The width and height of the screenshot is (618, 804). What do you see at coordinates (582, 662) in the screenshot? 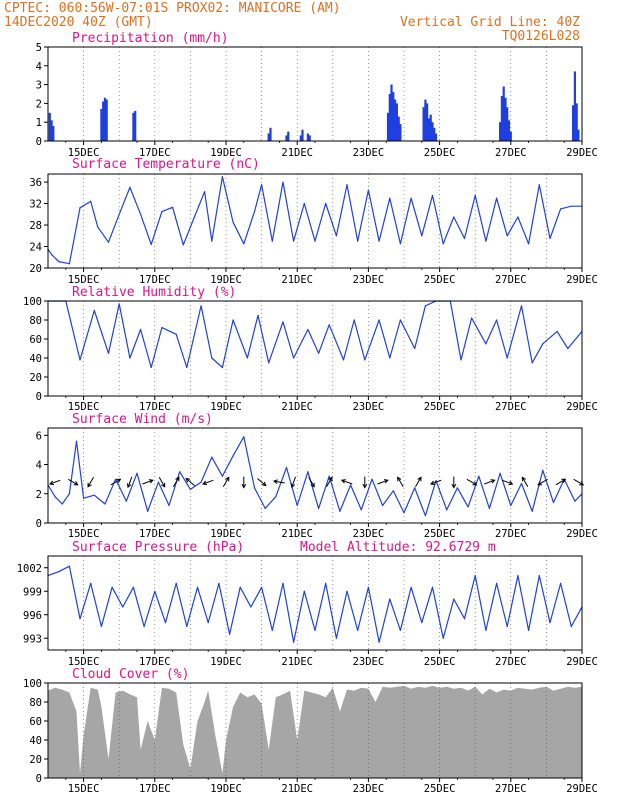
I see `x-tick-label: 29DEC` at bounding box center [582, 662].